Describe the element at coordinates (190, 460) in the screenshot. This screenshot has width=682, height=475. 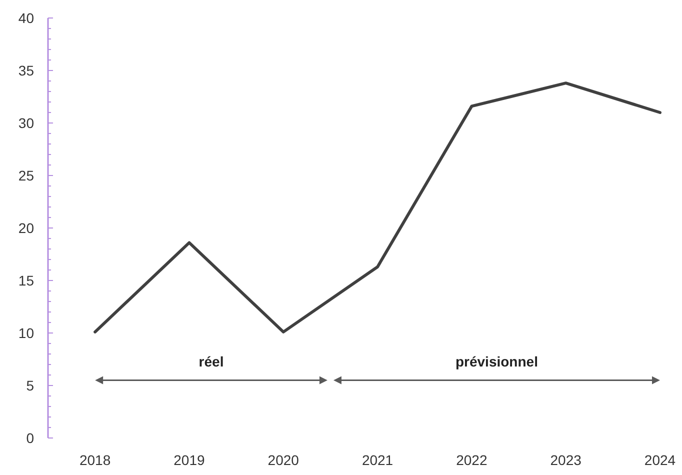
I see `x-tick-label: 2019` at that location.